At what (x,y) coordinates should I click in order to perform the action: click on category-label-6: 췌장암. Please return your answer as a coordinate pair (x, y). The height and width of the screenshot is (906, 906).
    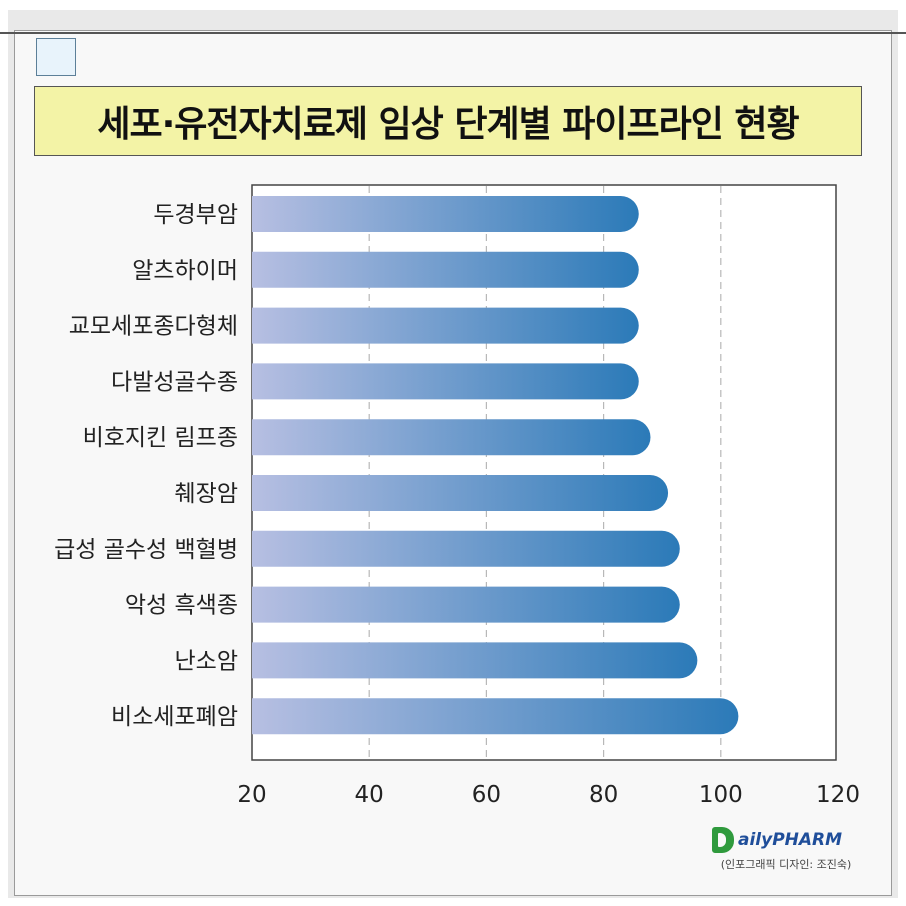
    Looking at the image, I should click on (206, 494).